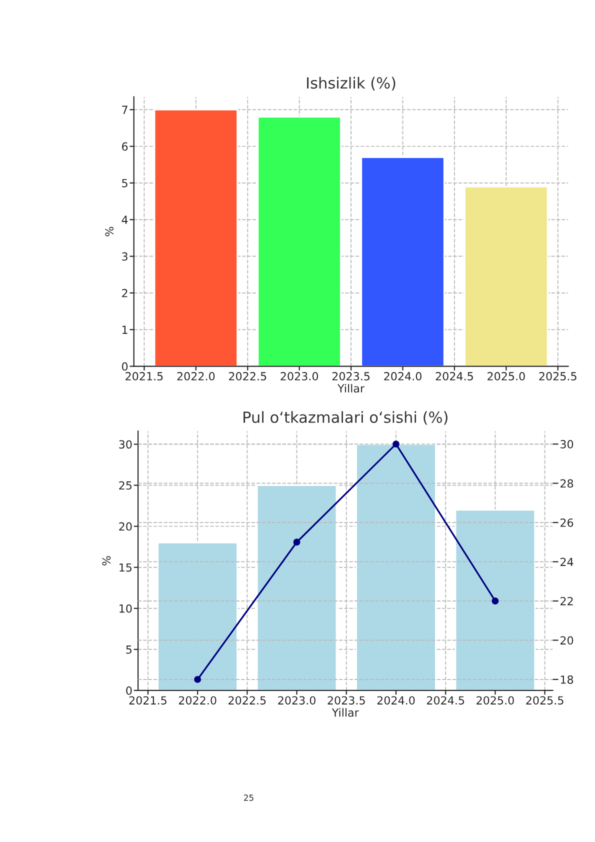 The height and width of the screenshot is (842, 595). Describe the element at coordinates (346, 418) in the screenshot. I see `chart-title: Pul o‘tkazmalari o‘sishi (%)` at that location.